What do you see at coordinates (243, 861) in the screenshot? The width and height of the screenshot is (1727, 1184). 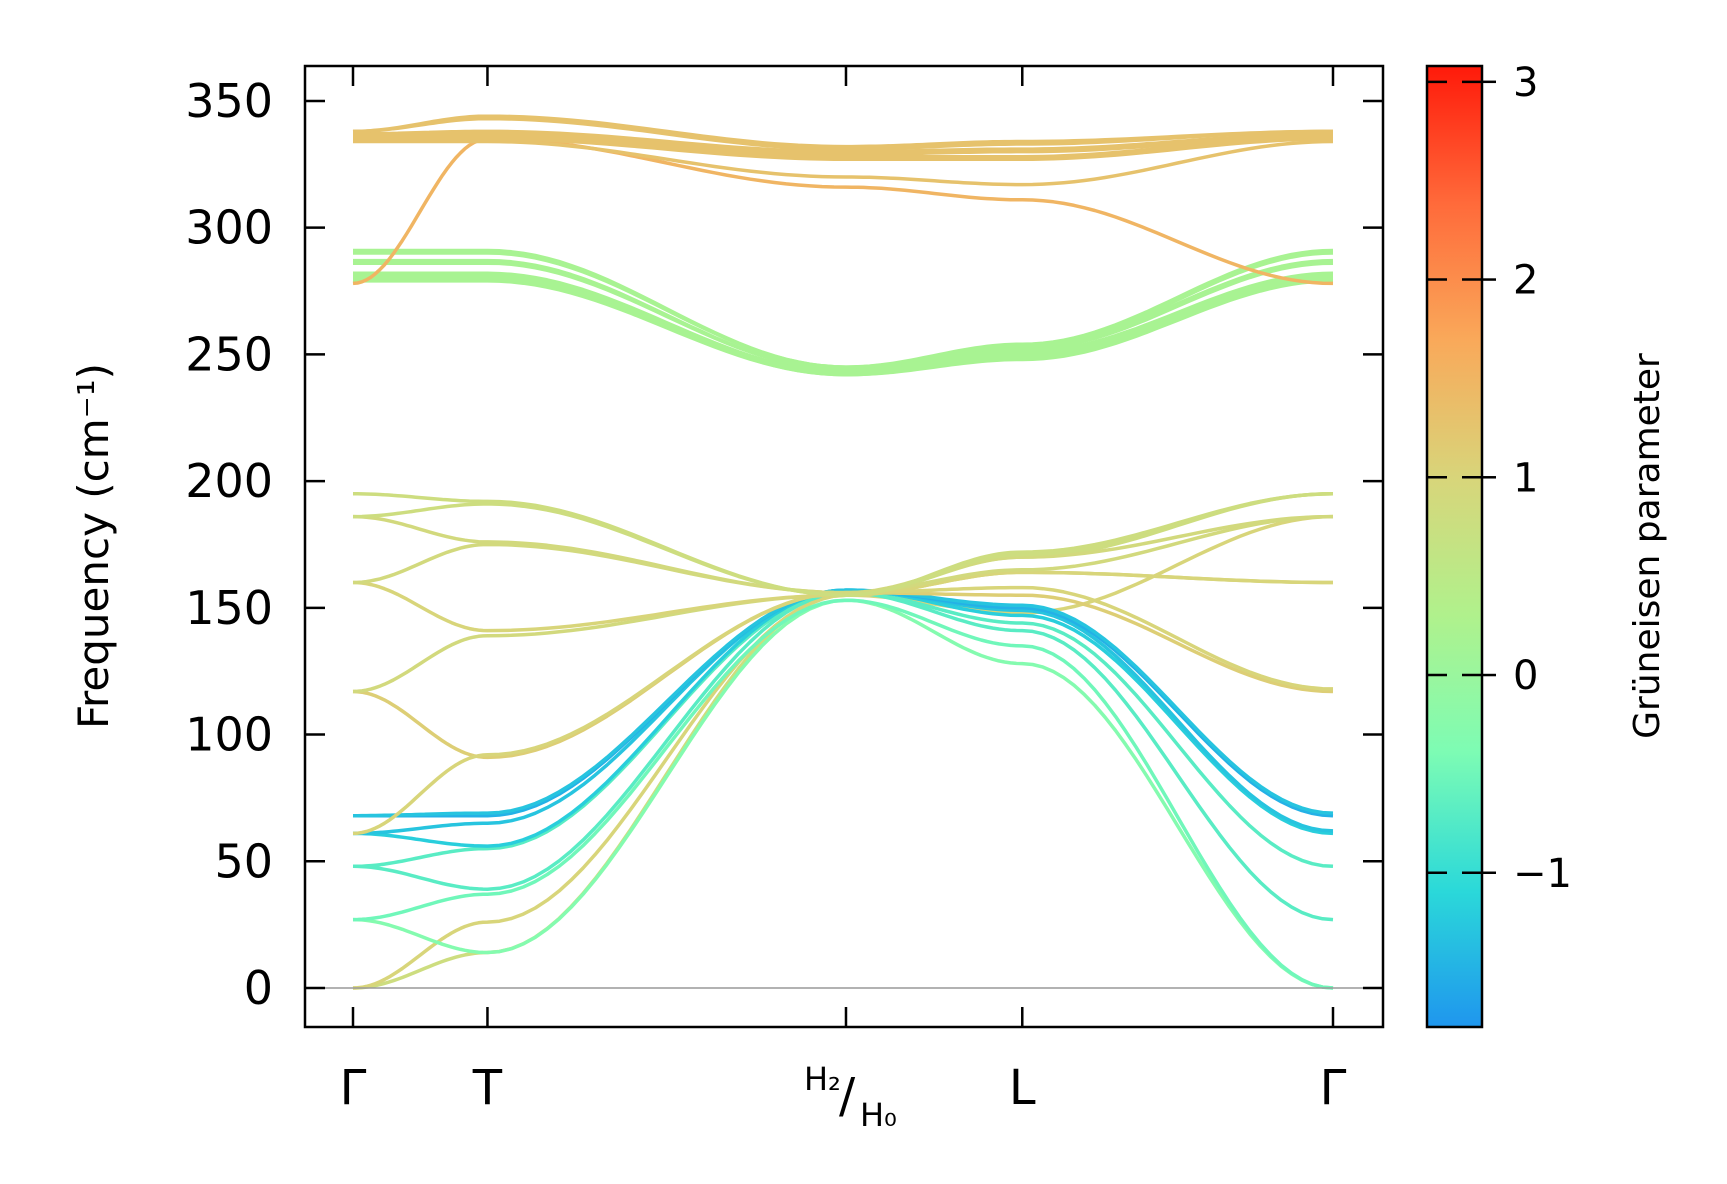 I see `y-tick-label: 50` at bounding box center [243, 861].